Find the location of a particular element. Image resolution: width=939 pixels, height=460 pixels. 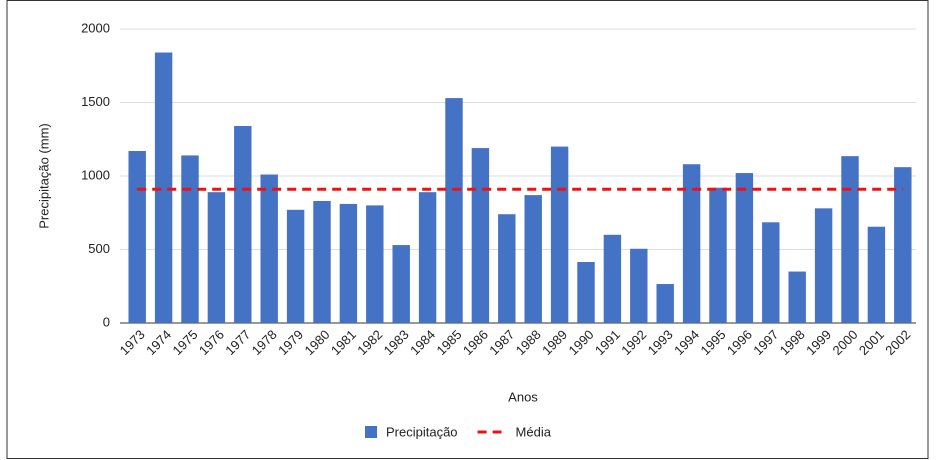

x-tick-label: 1991 is located at coordinates (607, 342).